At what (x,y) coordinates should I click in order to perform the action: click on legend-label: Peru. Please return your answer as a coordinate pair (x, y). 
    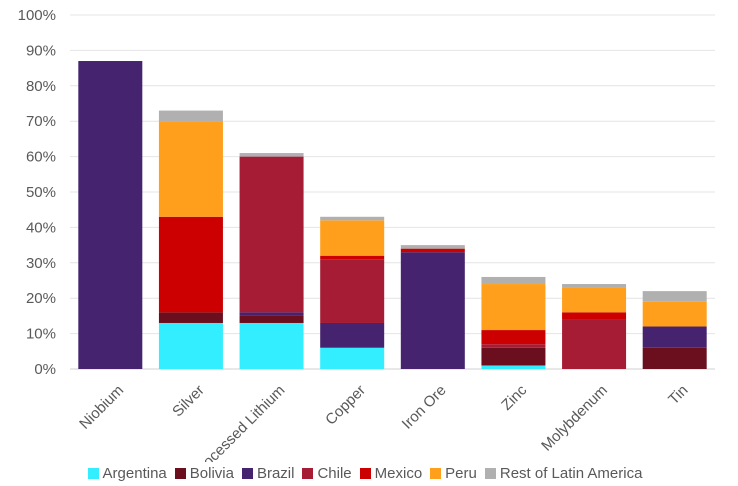
    Looking at the image, I should click on (461, 473).